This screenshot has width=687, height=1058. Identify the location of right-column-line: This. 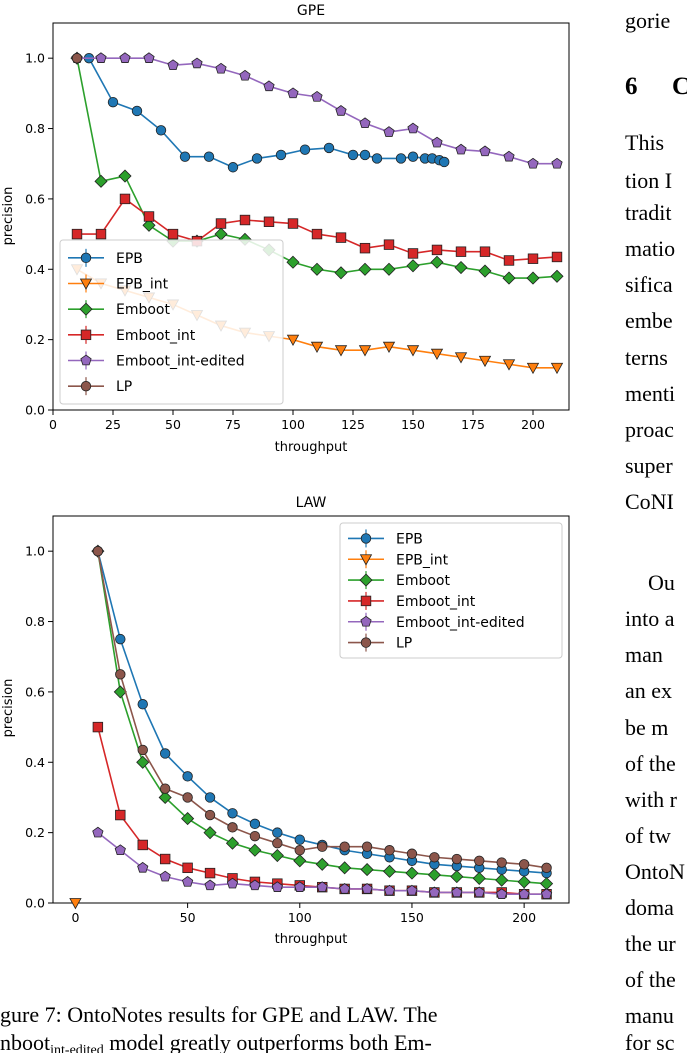
(644, 142).